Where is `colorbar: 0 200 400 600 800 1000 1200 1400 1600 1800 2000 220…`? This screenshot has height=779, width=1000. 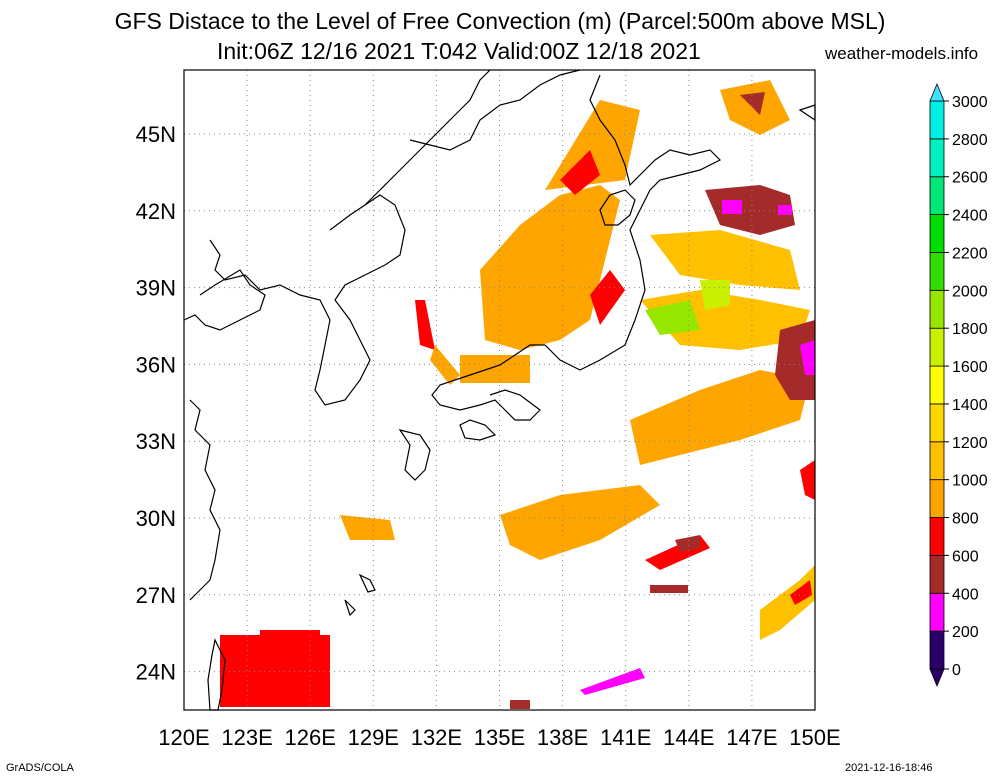 colorbar: 0 200 400 600 800 1000 1200 1400 1600 1800 2000 220… is located at coordinates (958, 385).